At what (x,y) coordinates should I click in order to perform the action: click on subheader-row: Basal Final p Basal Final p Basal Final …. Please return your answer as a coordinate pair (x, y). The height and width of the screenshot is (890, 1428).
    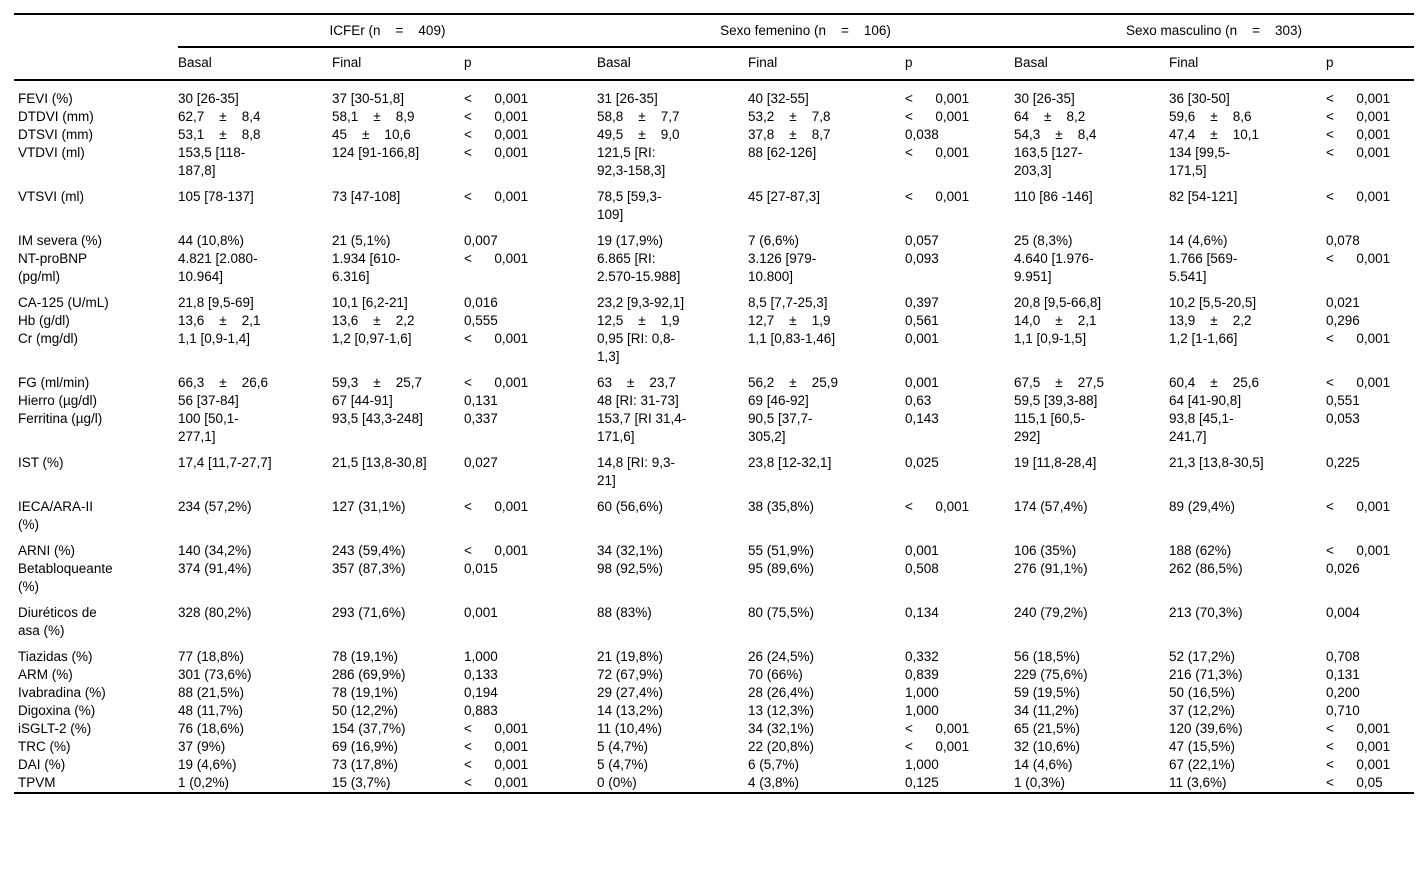
    Looking at the image, I should click on (714, 64).